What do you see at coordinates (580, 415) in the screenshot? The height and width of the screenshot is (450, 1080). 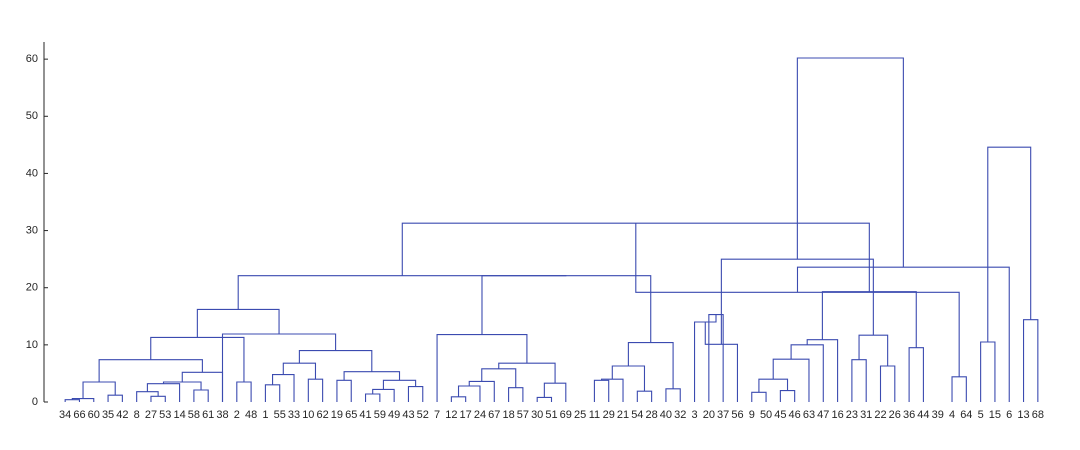 I see `leaf-label: 25` at bounding box center [580, 415].